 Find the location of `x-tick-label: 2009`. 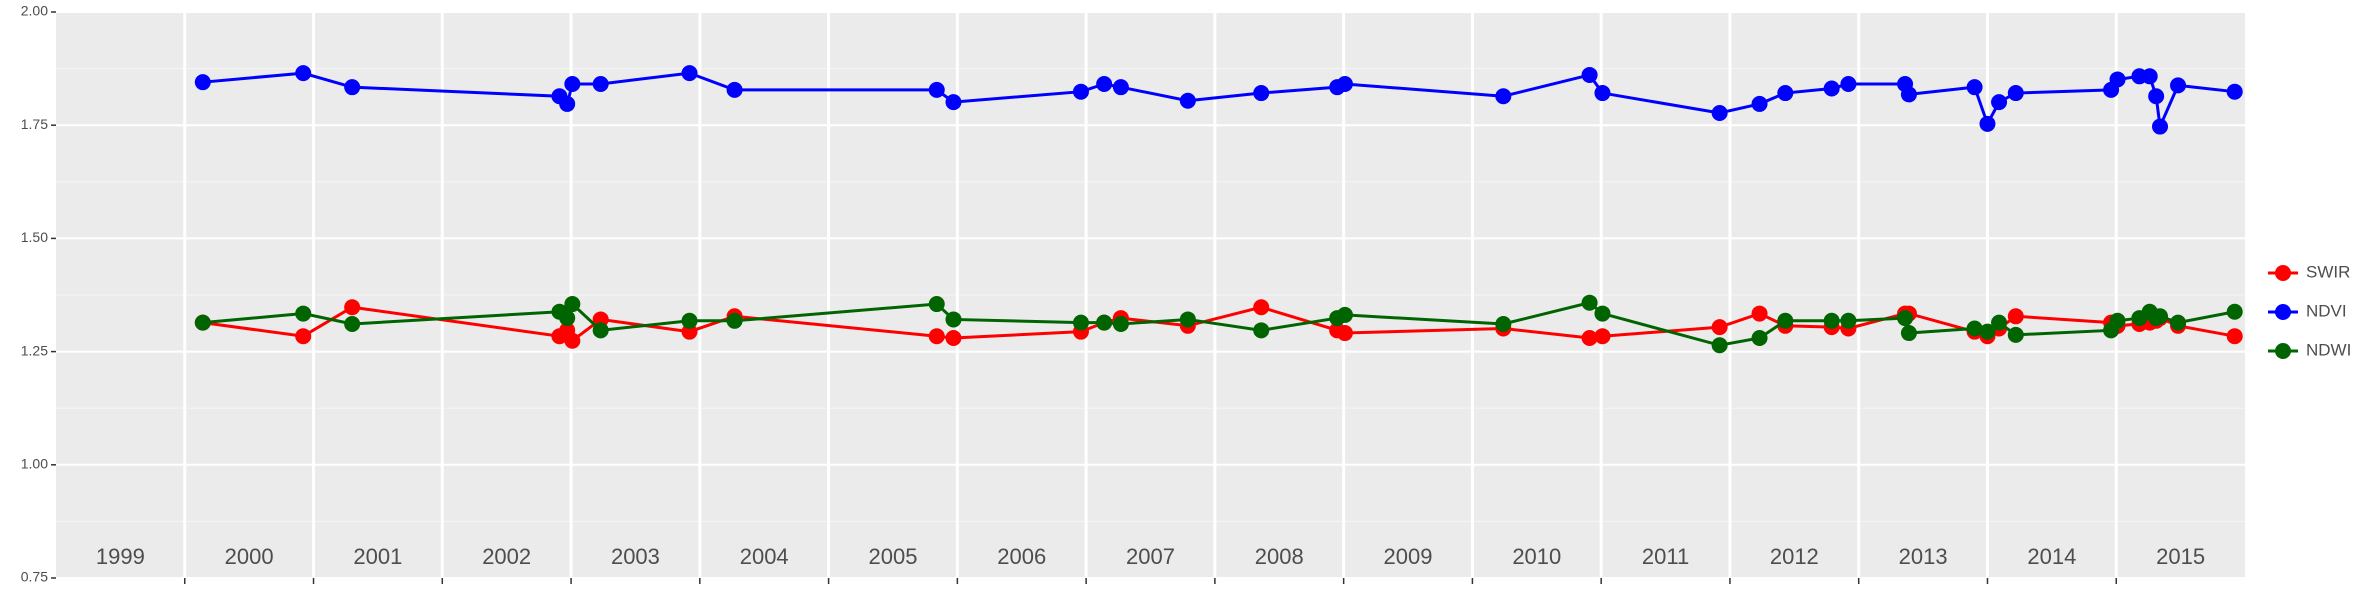

x-tick-label: 2009 is located at coordinates (1408, 556).